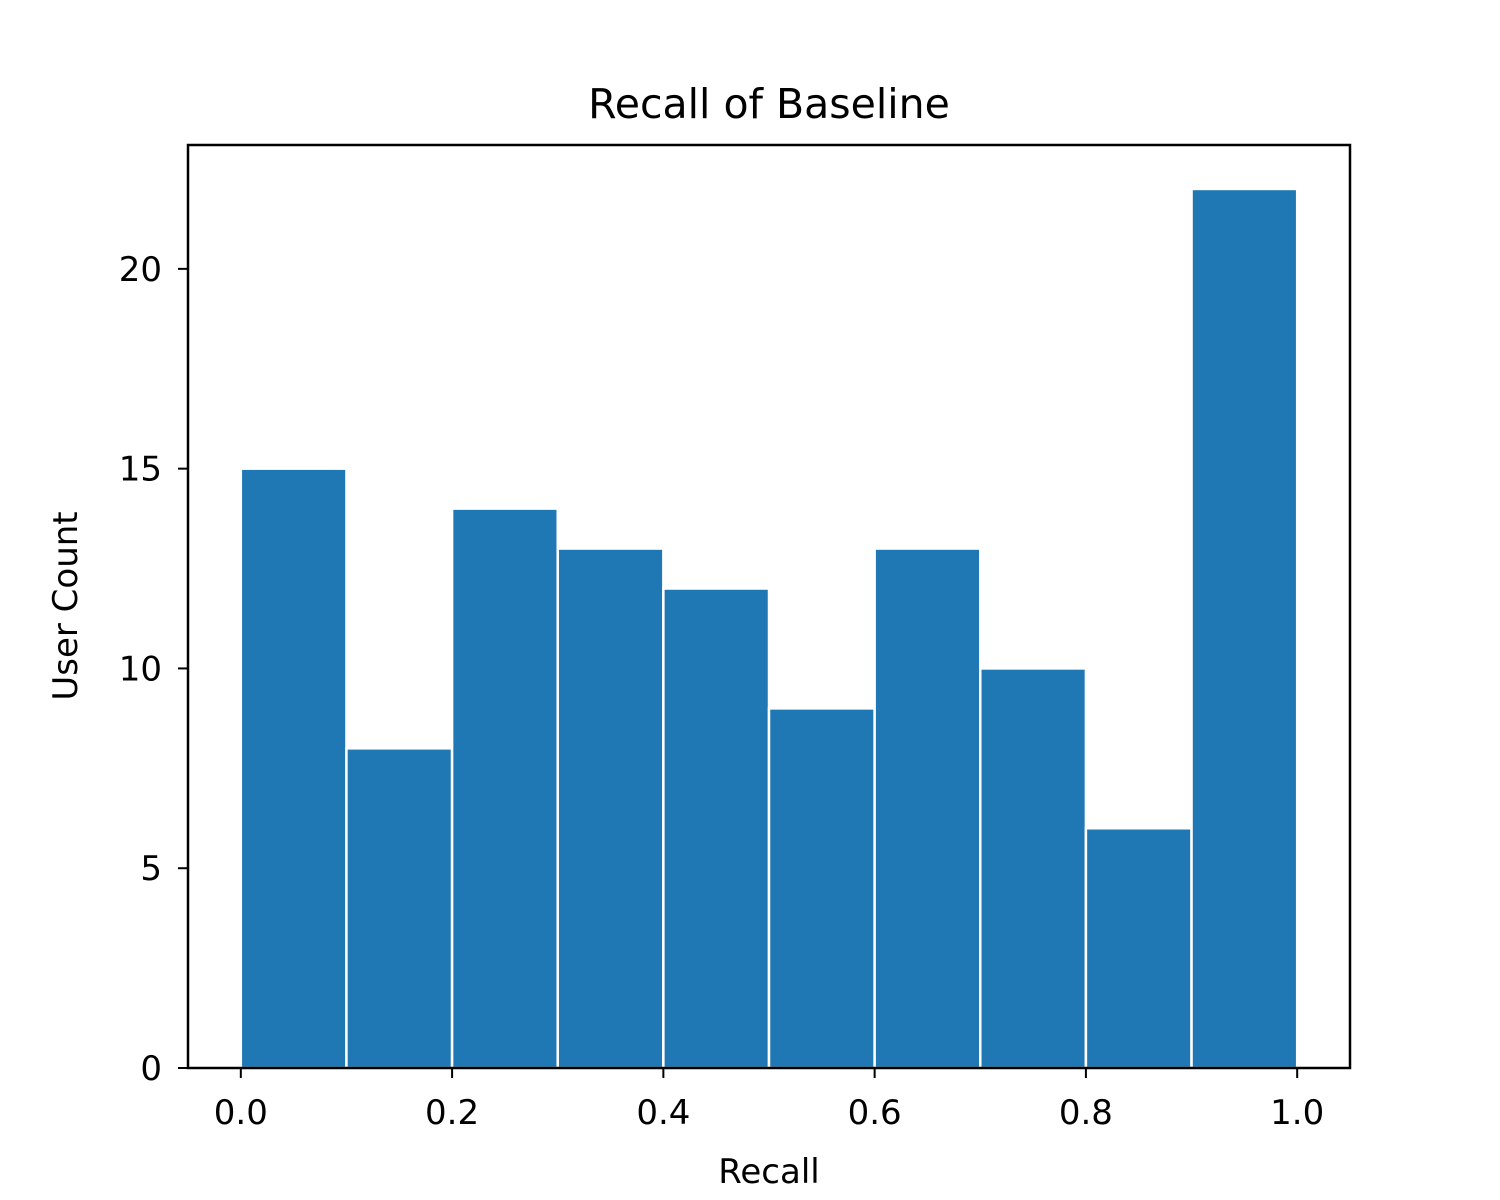 The width and height of the screenshot is (1500, 1200). Describe the element at coordinates (768, 1172) in the screenshot. I see `x-axis-label: Recall` at that location.